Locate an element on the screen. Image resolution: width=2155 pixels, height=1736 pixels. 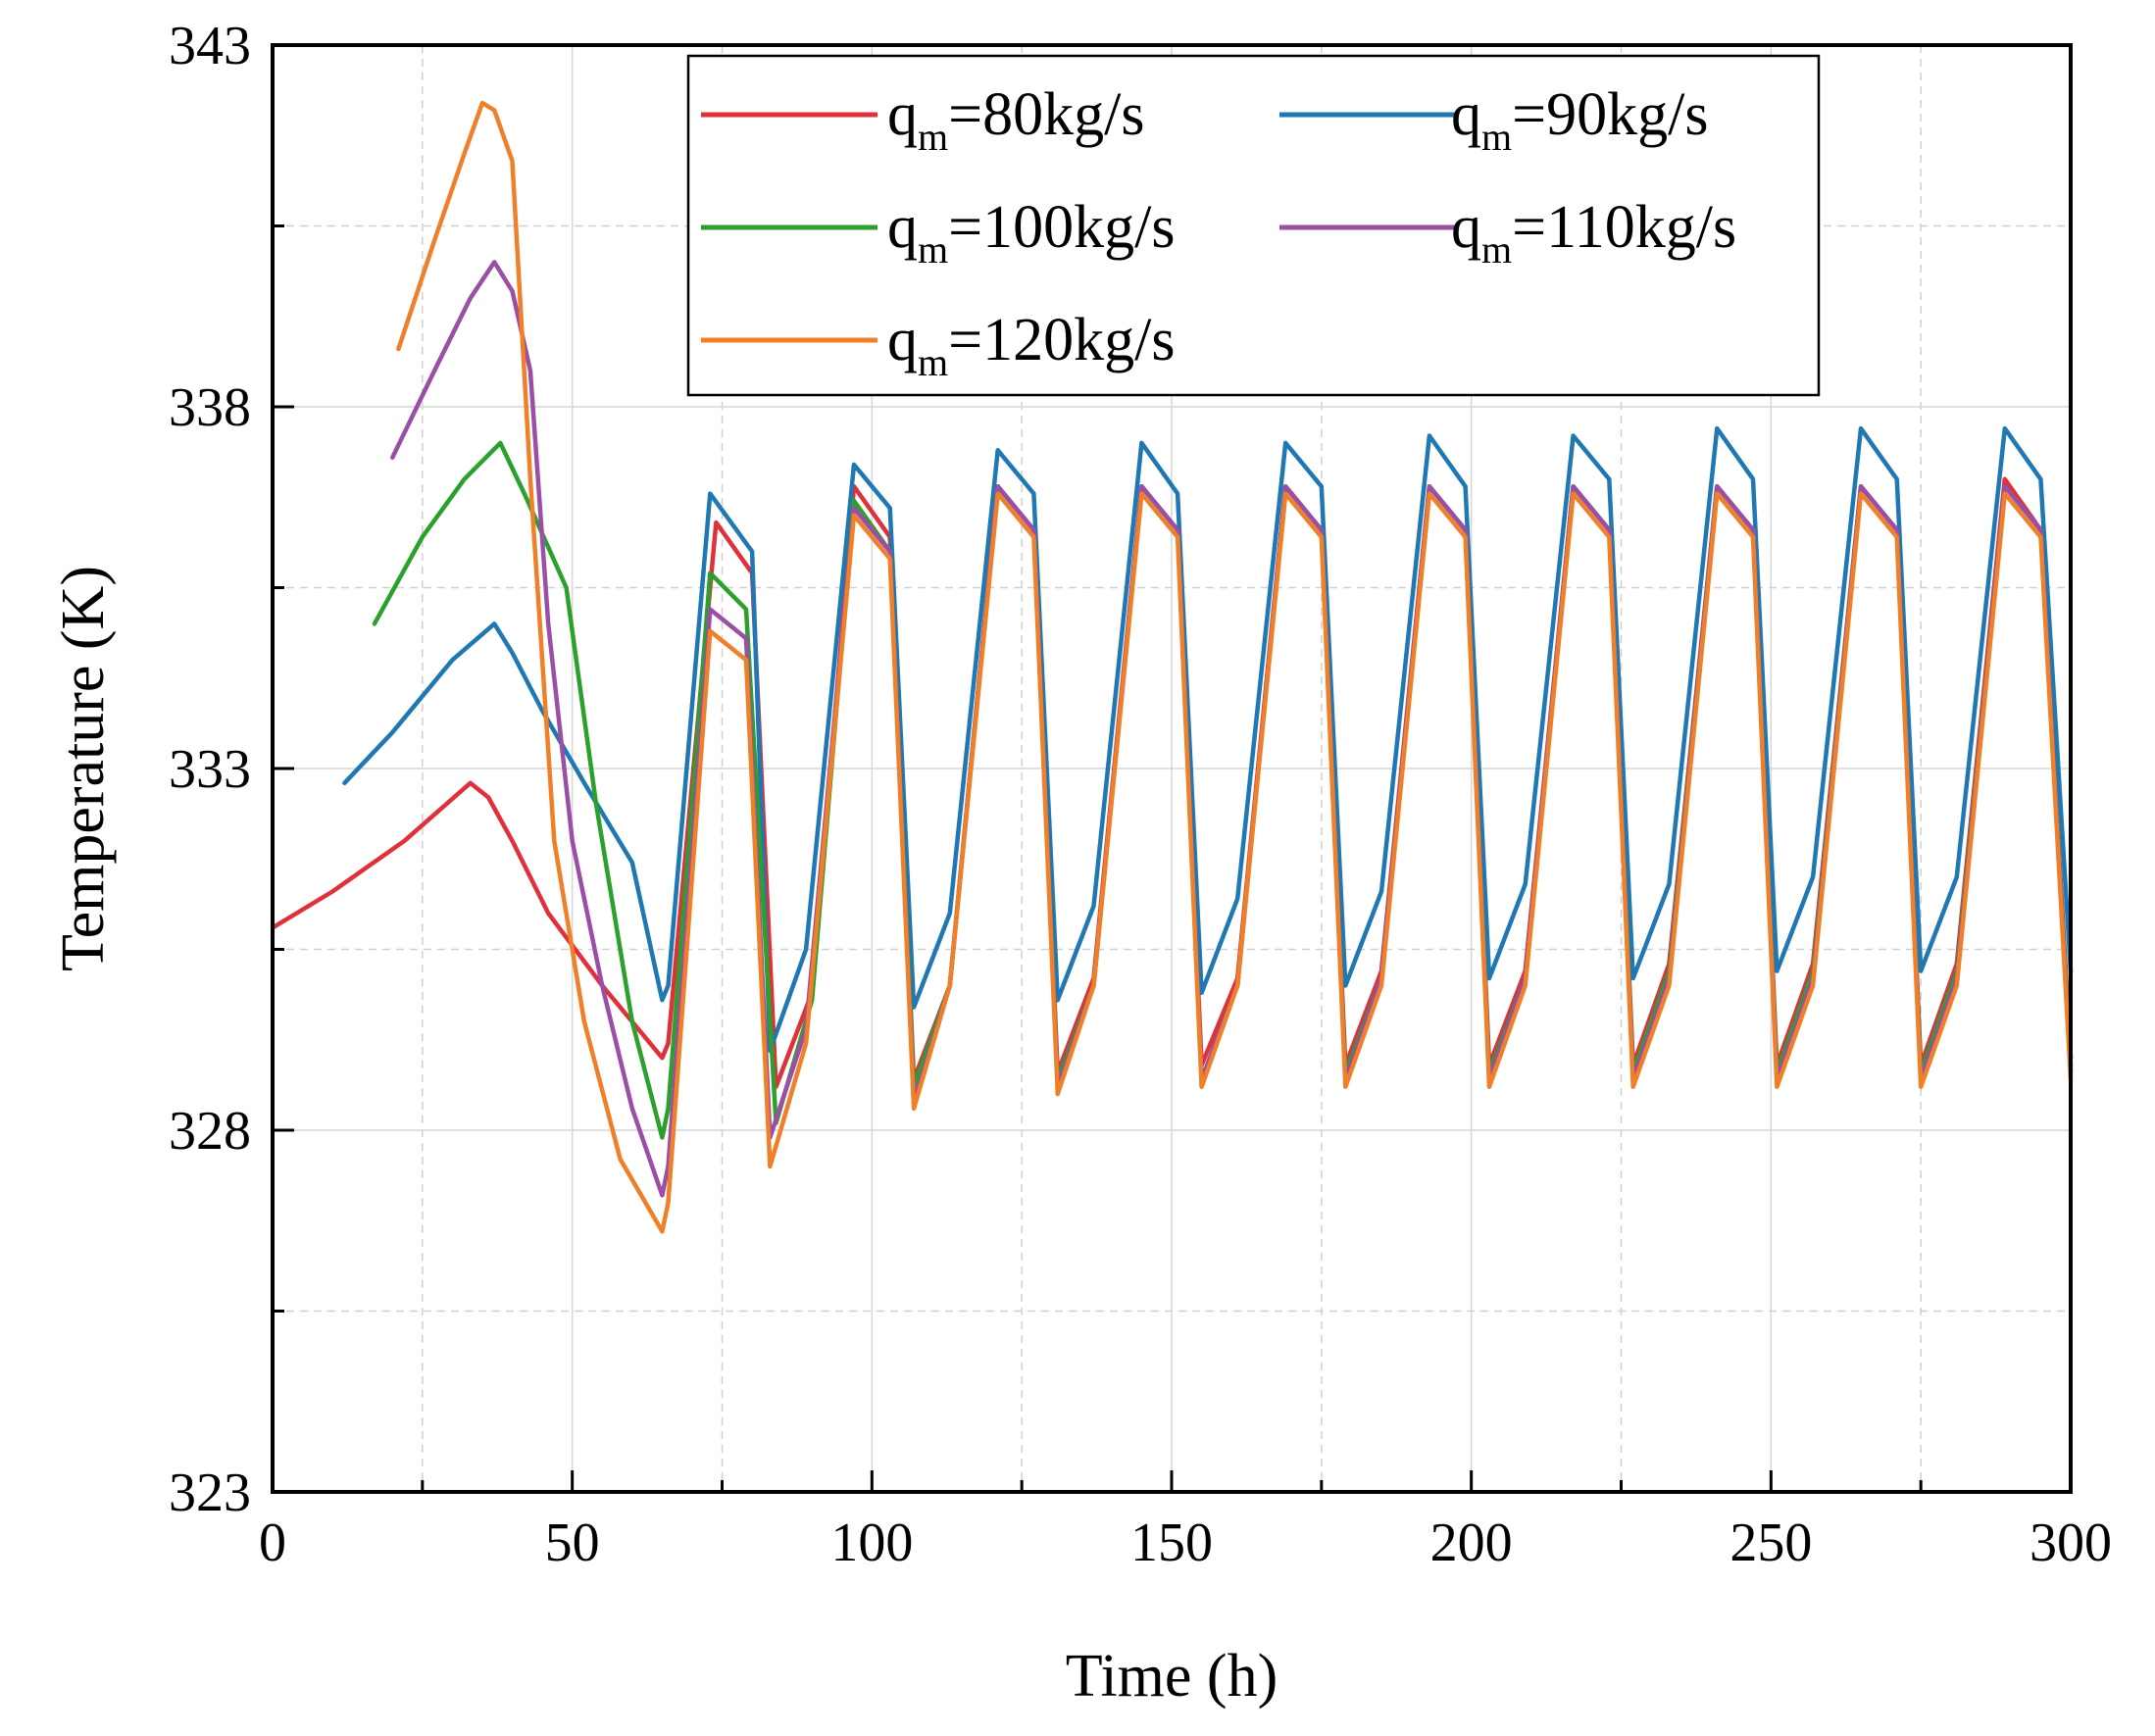
x-tick-label: 250 is located at coordinates (1771, 1543).